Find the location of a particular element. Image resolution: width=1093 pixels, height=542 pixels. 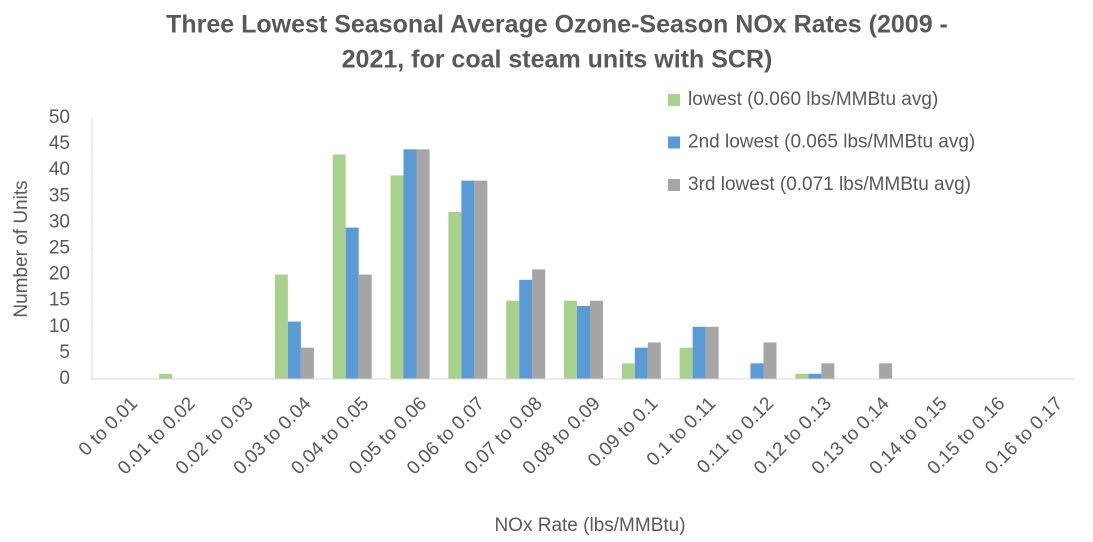

y-tick-label: 20 is located at coordinates (59, 274).